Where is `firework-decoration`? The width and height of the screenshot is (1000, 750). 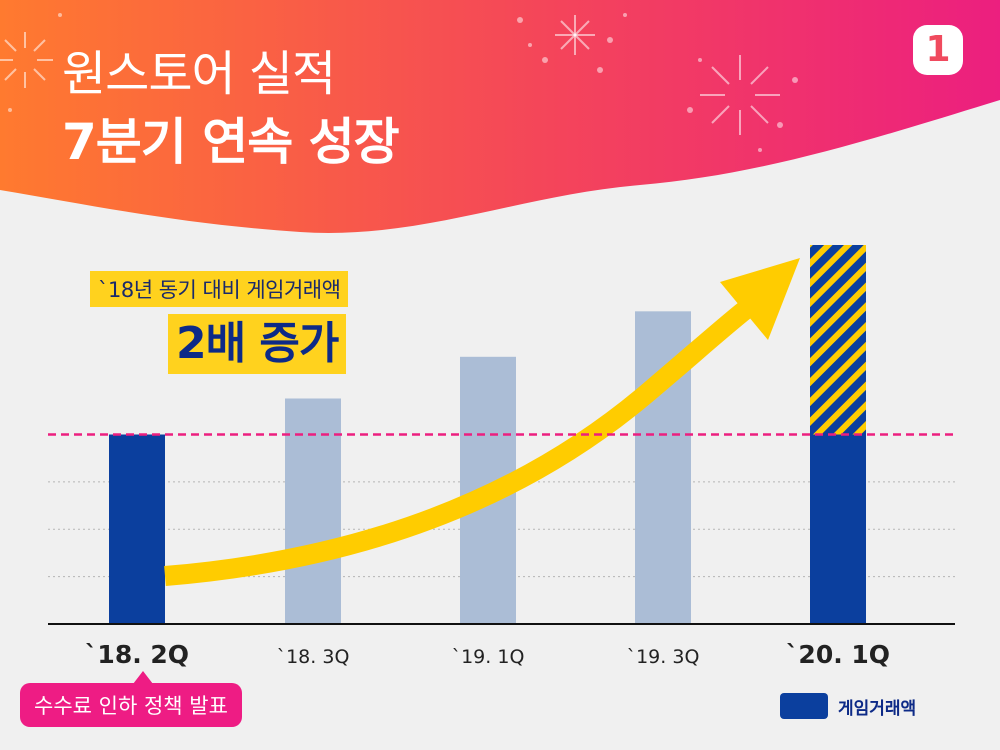 firework-decoration is located at coordinates (390, 75).